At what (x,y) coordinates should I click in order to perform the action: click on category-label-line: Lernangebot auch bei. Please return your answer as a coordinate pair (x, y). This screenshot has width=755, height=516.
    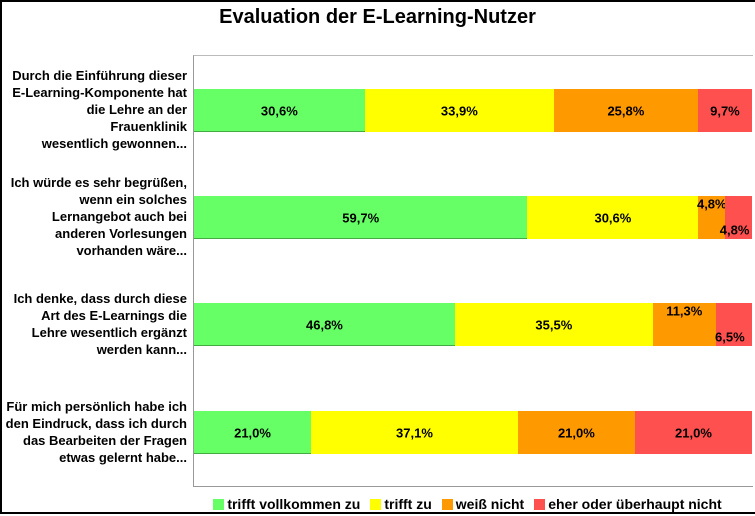
    Looking at the image, I should click on (119, 216).